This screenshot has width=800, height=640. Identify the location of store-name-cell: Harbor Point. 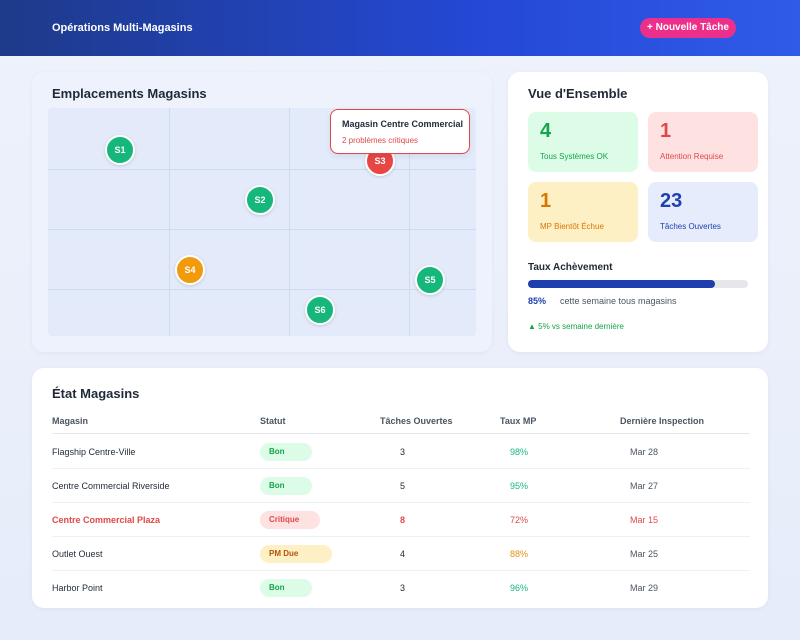
(77, 588).